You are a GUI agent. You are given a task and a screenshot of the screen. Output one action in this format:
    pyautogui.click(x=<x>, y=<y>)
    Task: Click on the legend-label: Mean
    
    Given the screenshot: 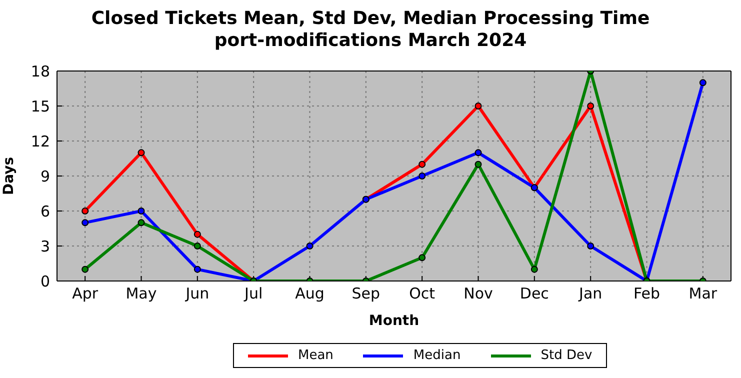 What is the action you would take?
    pyautogui.click(x=316, y=355)
    